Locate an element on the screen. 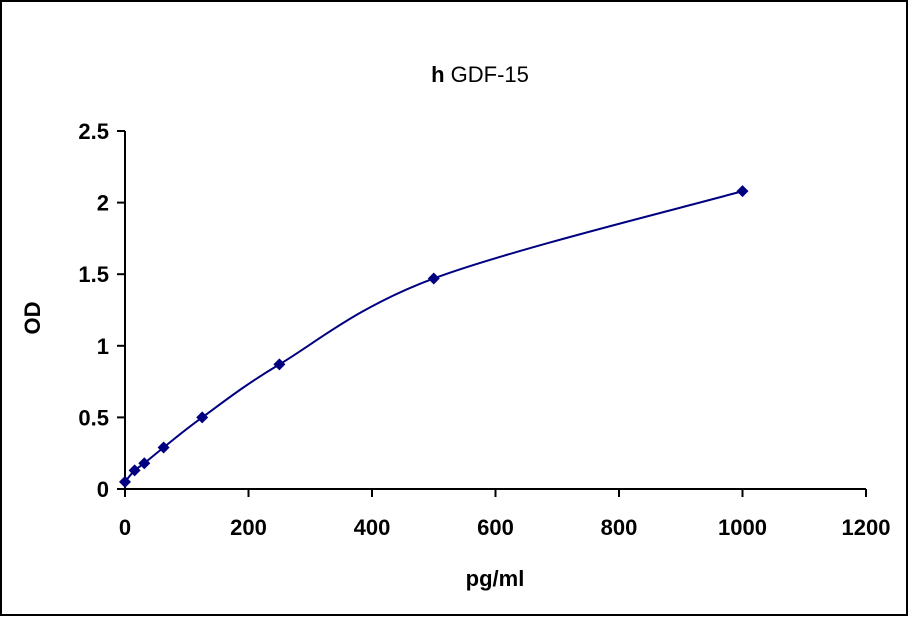  x-axis-title: pg/ml is located at coordinates (495, 578).